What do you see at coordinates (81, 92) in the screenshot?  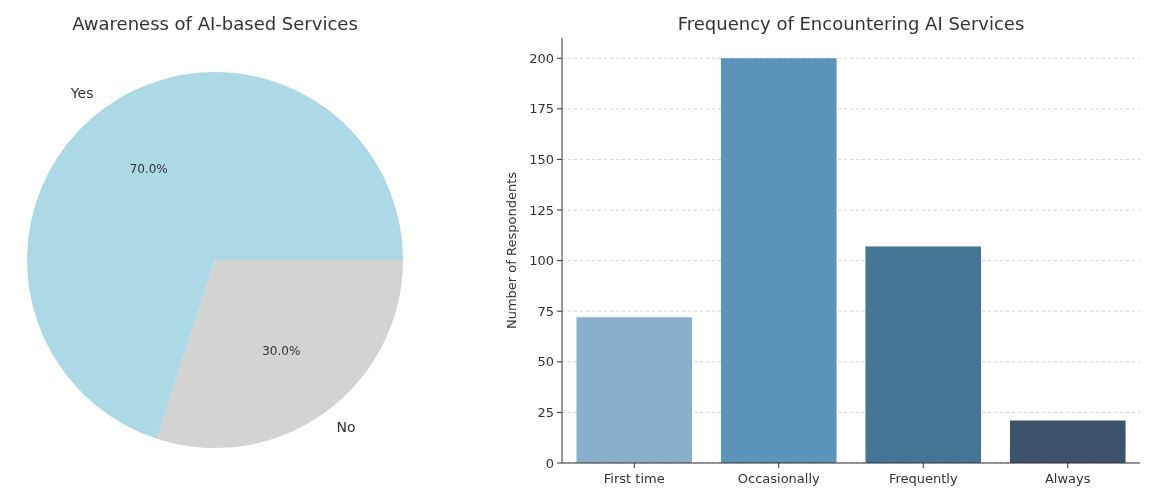 I see `slice-label: Yes` at bounding box center [81, 92].